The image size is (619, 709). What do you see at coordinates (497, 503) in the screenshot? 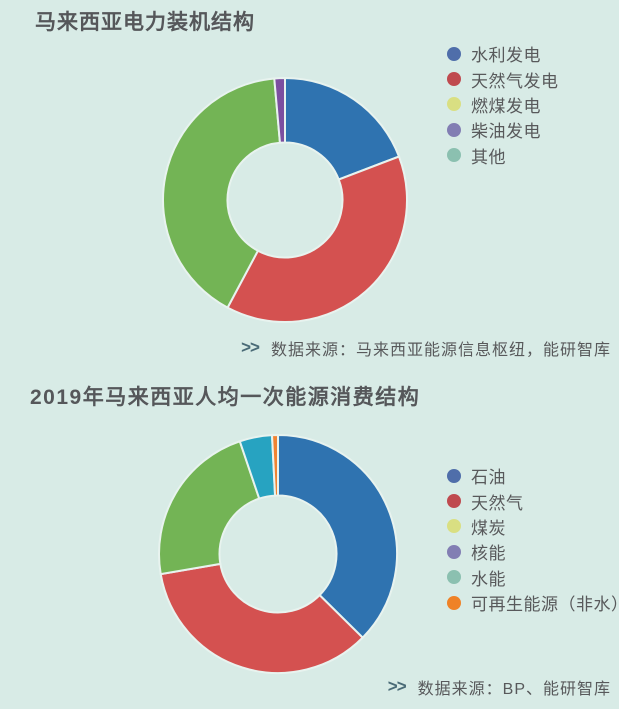
I see `legend-label: 天然气` at bounding box center [497, 503].